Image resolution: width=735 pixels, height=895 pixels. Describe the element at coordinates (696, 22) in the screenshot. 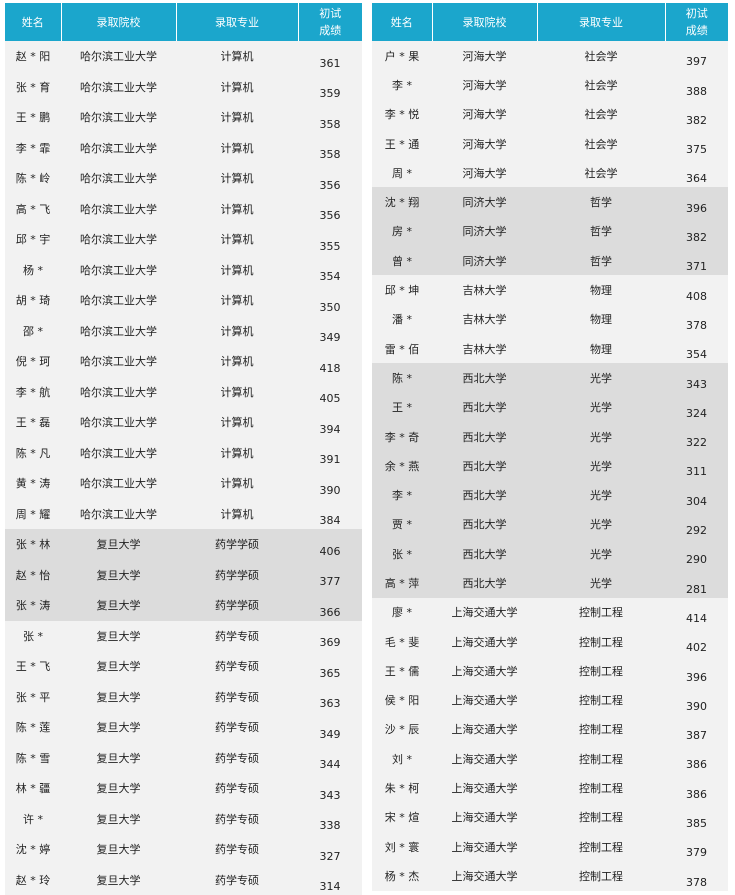

I see `header-cell: 初试成绩` at that location.